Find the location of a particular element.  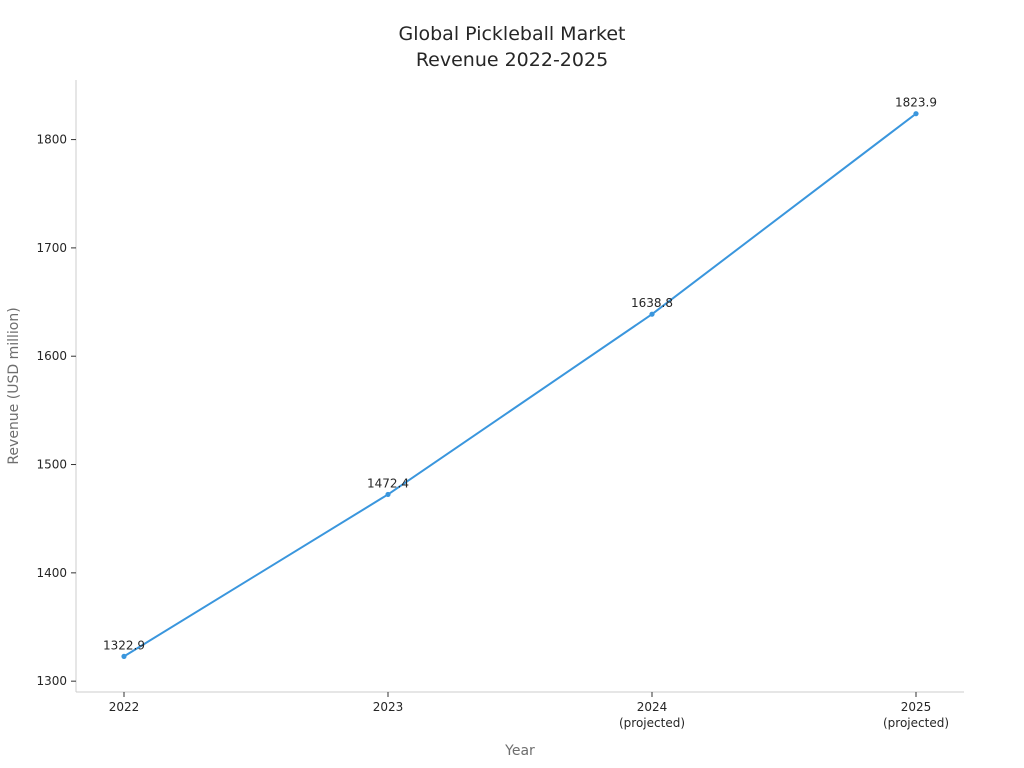

y-tick-label: 1800 is located at coordinates (51, 140).